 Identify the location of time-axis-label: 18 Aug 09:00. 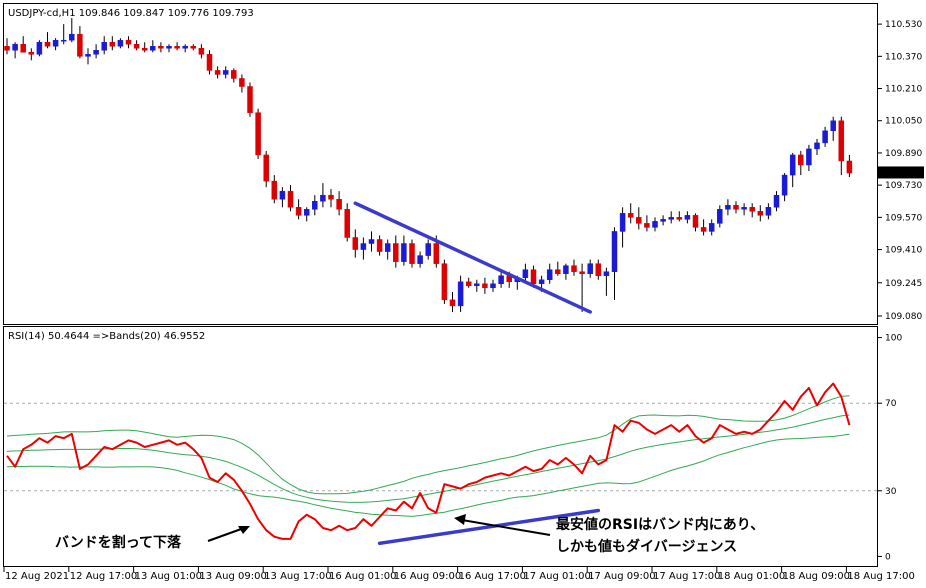
(816, 576).